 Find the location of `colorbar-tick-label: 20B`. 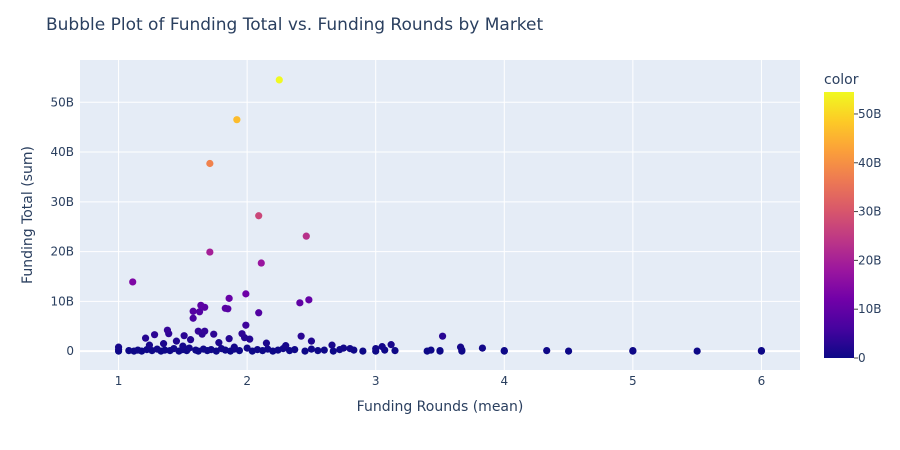

colorbar-tick-label: 20B is located at coordinates (870, 260).